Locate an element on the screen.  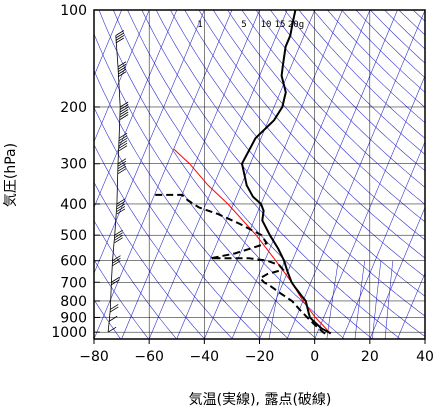
mixing-ratio-label: 5 is located at coordinates (243, 25).